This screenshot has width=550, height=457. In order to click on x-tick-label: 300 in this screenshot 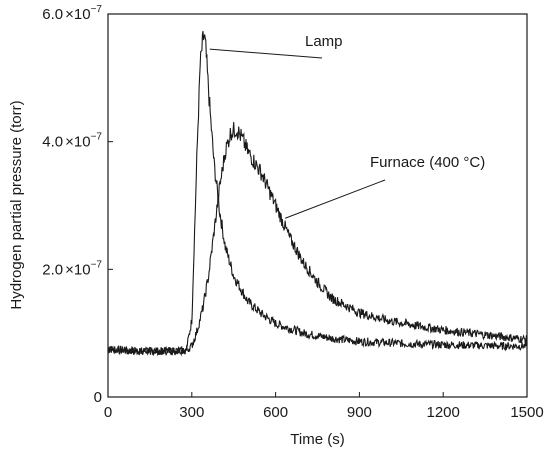, I will do `click(191, 412)`.